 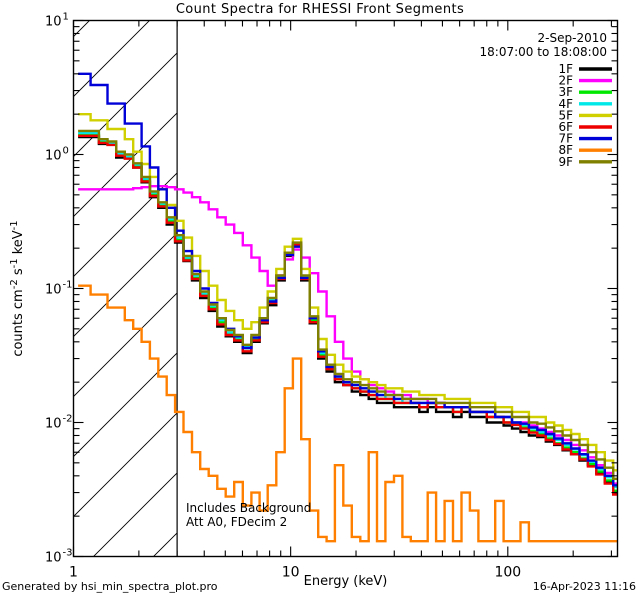 What do you see at coordinates (507, 573) in the screenshot?
I see `x-tick-label: 100` at bounding box center [507, 573].